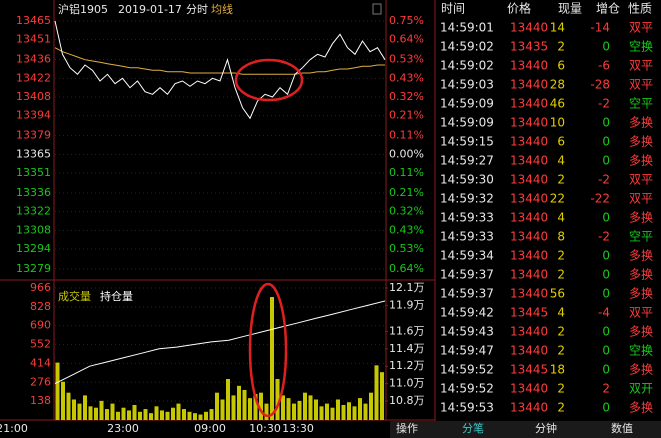  Describe the element at coordinates (14, 428) in the screenshot. I see `time-label: 21:00` at that location.